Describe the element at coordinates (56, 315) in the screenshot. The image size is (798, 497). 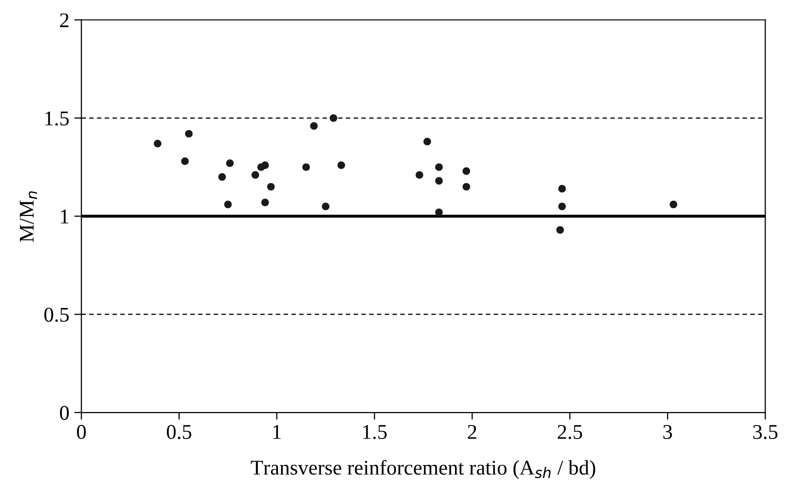
I see `y-tick-label: 0.5` at that location.